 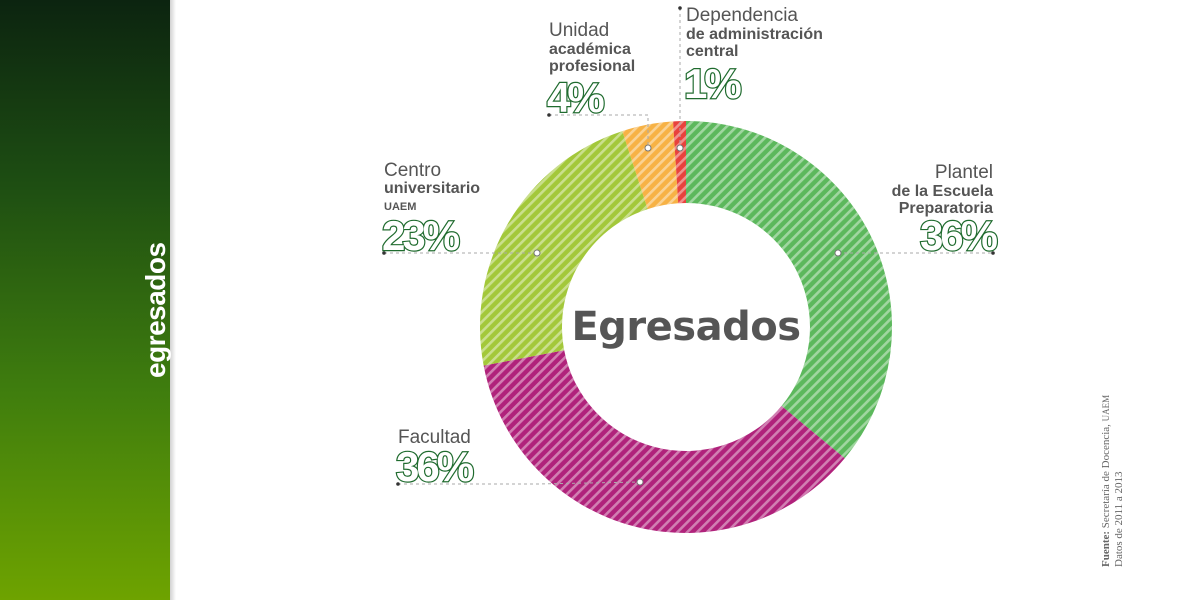 I want to click on source-line-1: Fuente: Secretaría de Docencia, UAEM, so click(x=1106, y=481).